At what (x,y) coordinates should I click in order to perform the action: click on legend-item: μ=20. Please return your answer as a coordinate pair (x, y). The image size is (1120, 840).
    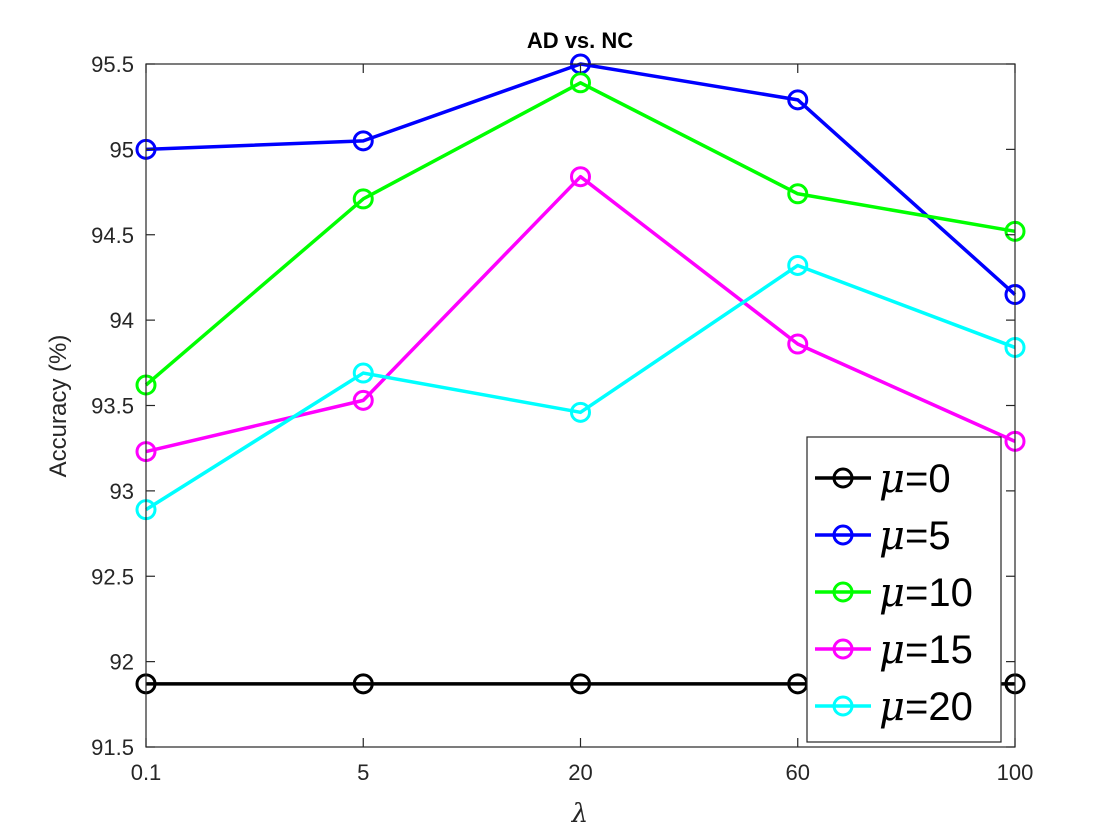
    Looking at the image, I should click on (894, 707).